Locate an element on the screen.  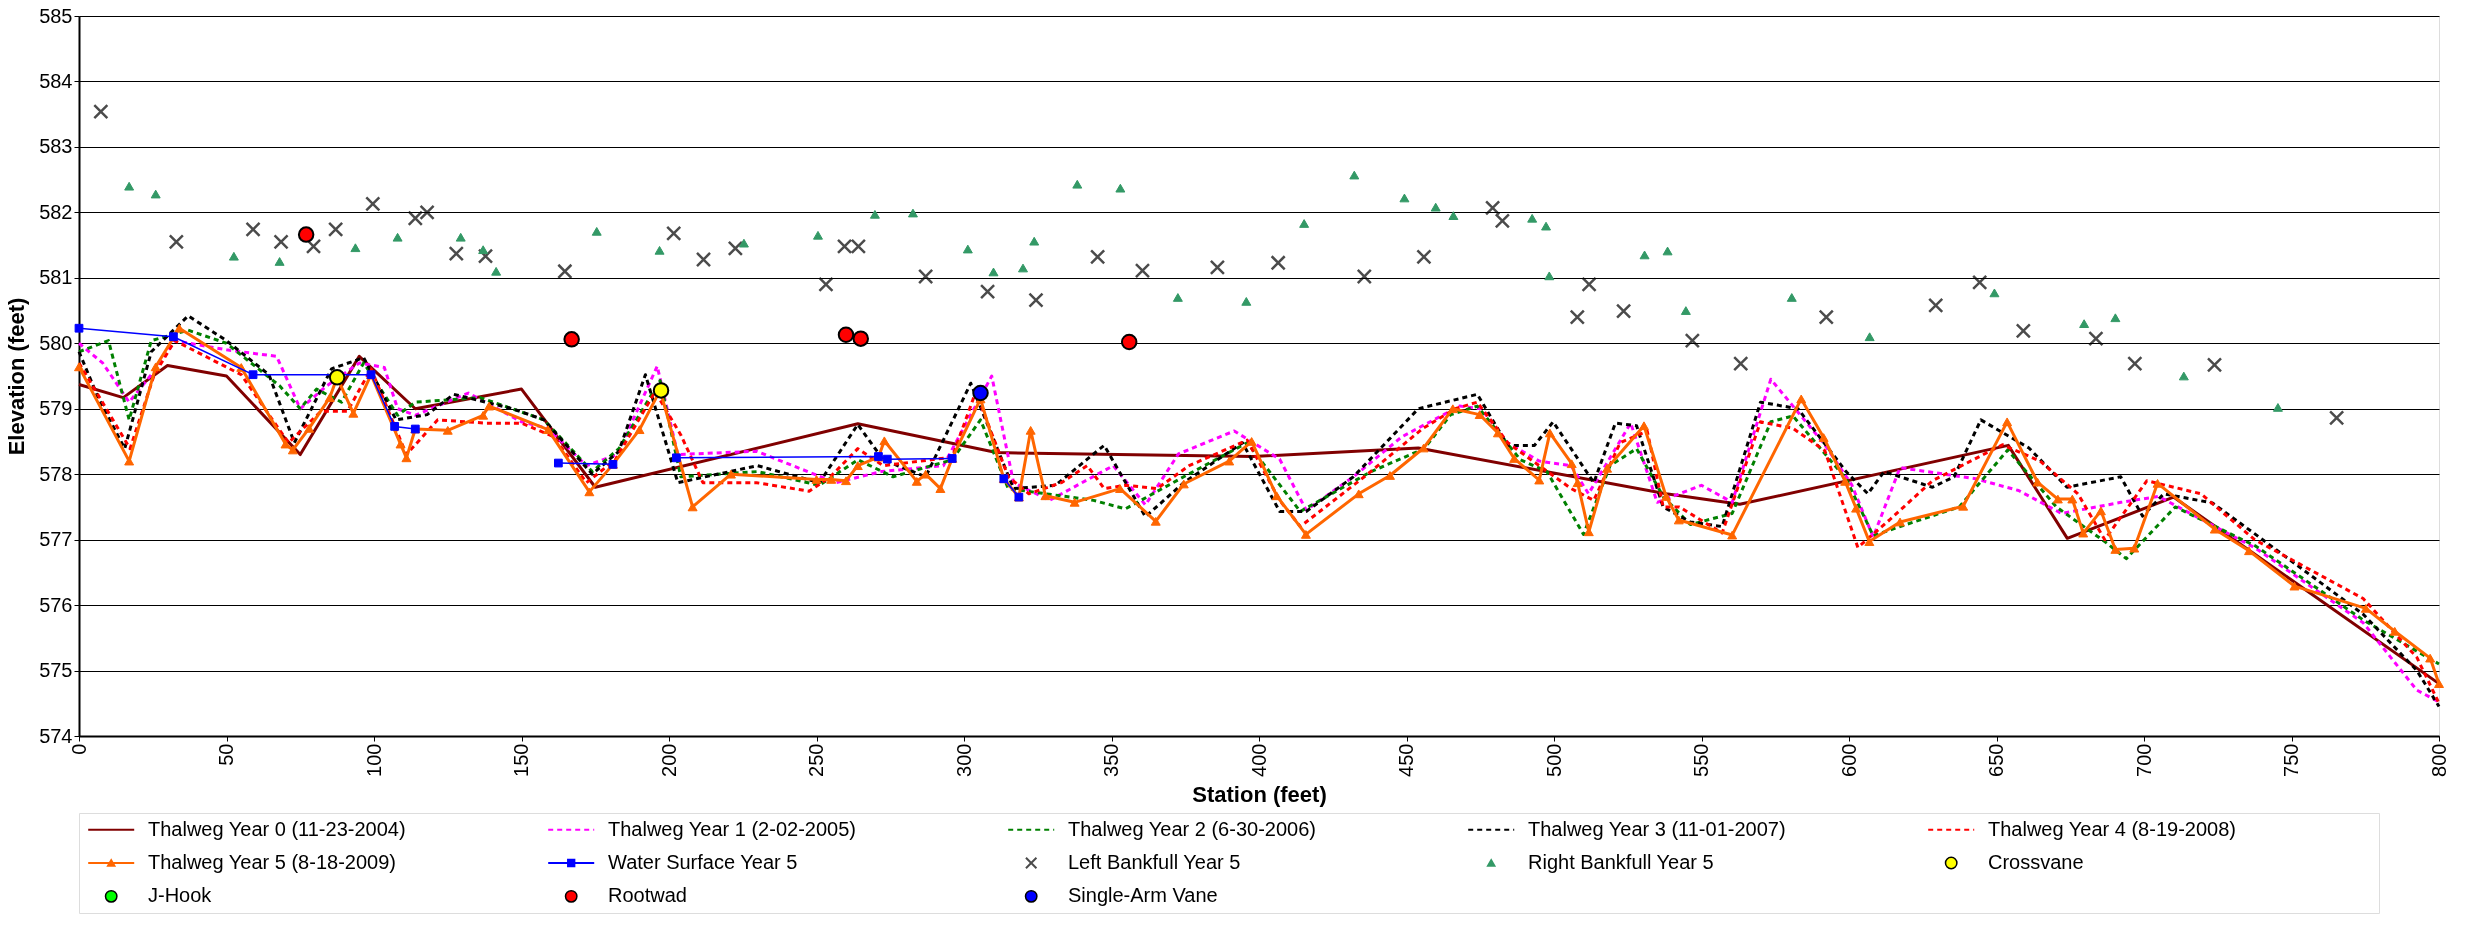
x-tick-label: 650 is located at coordinates (1996, 760).